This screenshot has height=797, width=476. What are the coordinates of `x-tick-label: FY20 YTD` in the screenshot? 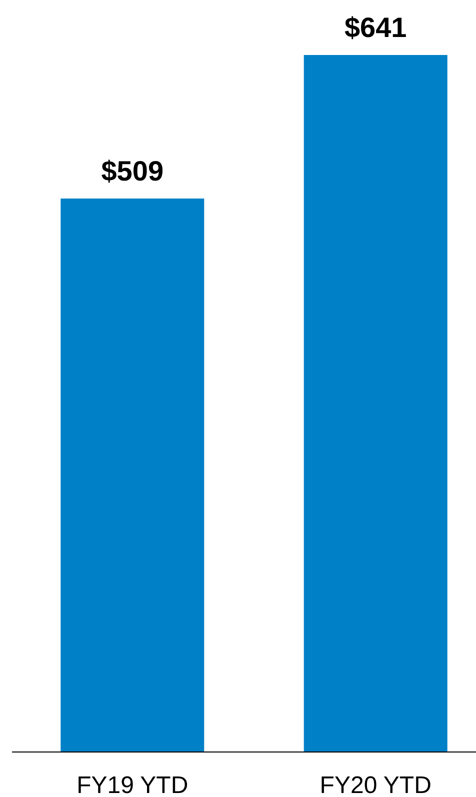 It's located at (376, 784).